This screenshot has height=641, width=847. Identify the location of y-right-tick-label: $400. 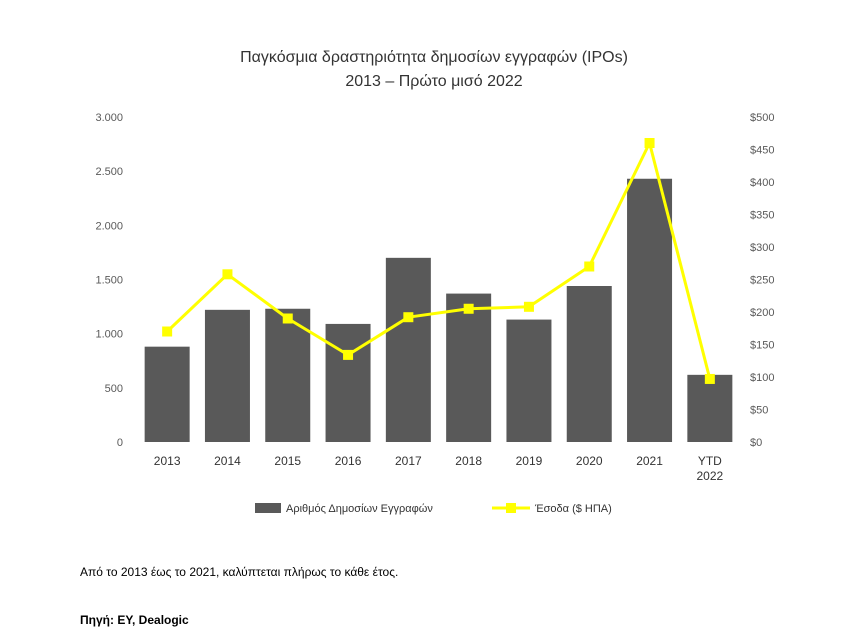
(762, 183).